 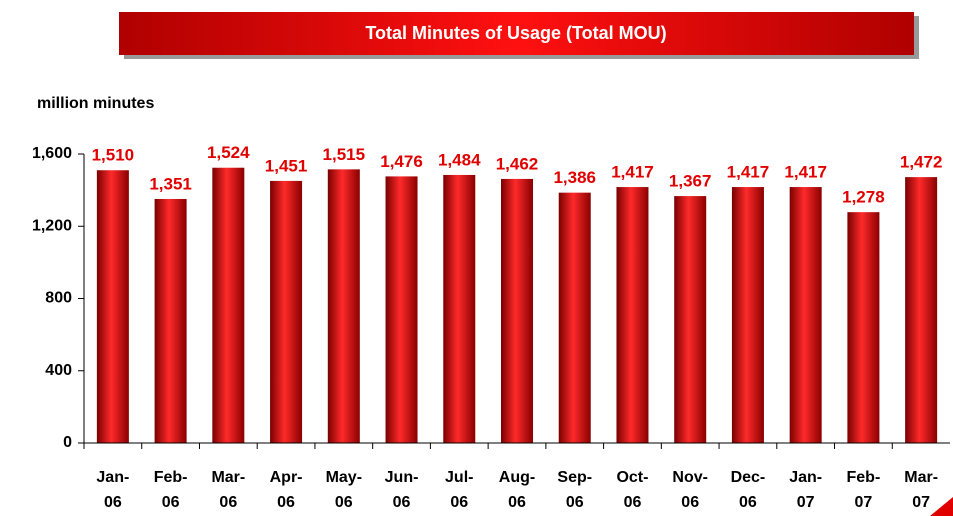 I want to click on y-tick-label: 800, so click(x=58, y=298).